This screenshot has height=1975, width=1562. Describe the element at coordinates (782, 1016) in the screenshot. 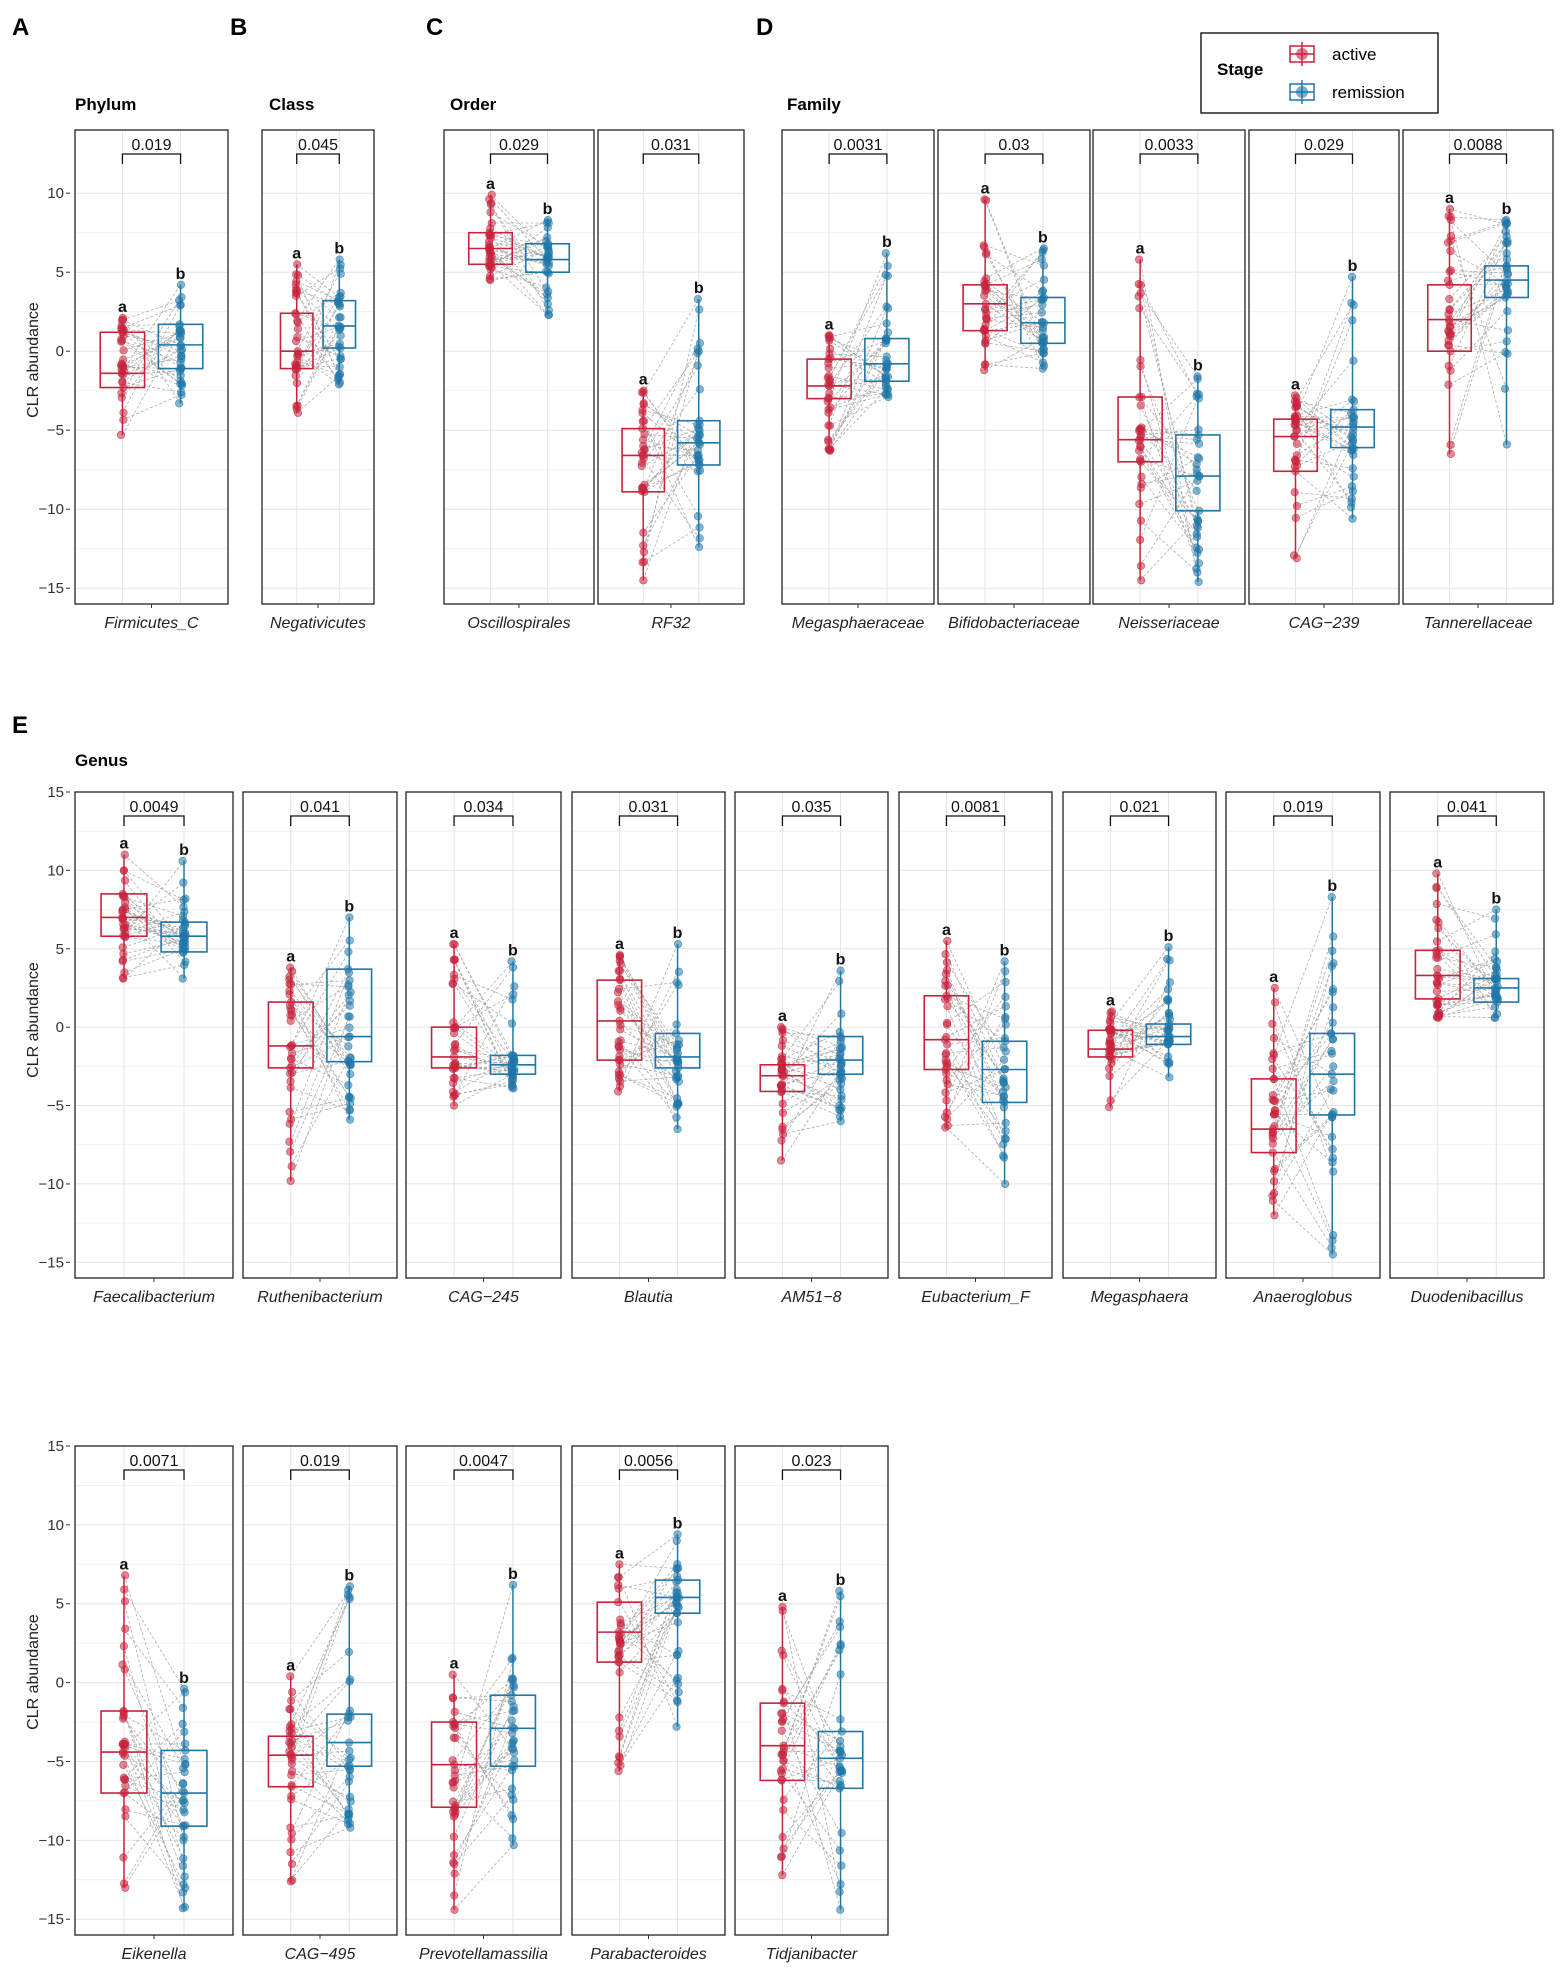

I see `sig-letter-active: a` at that location.